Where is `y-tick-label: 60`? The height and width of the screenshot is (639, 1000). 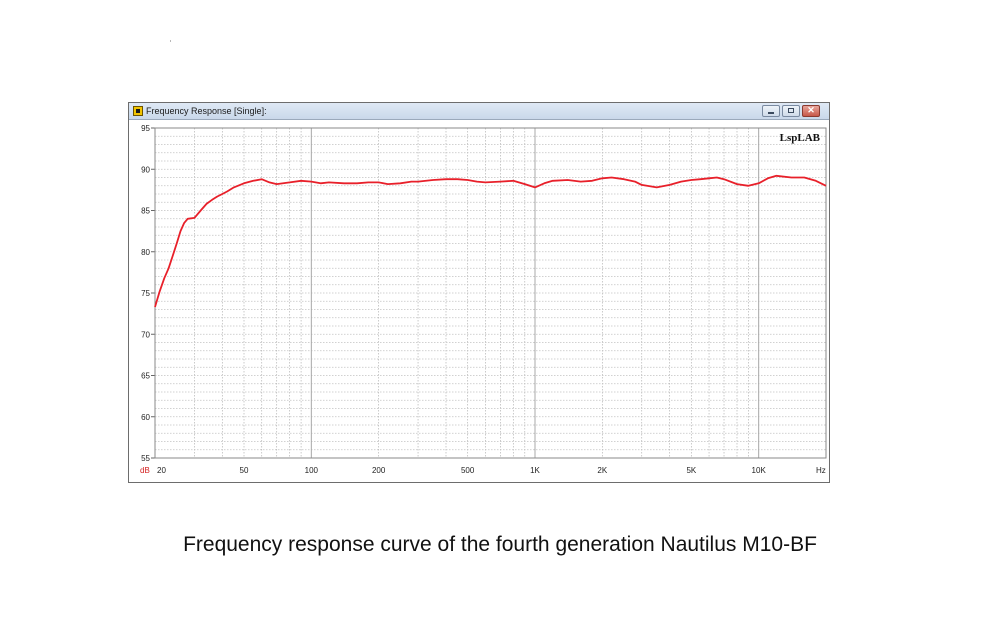 y-tick-label: 60 is located at coordinates (145, 417).